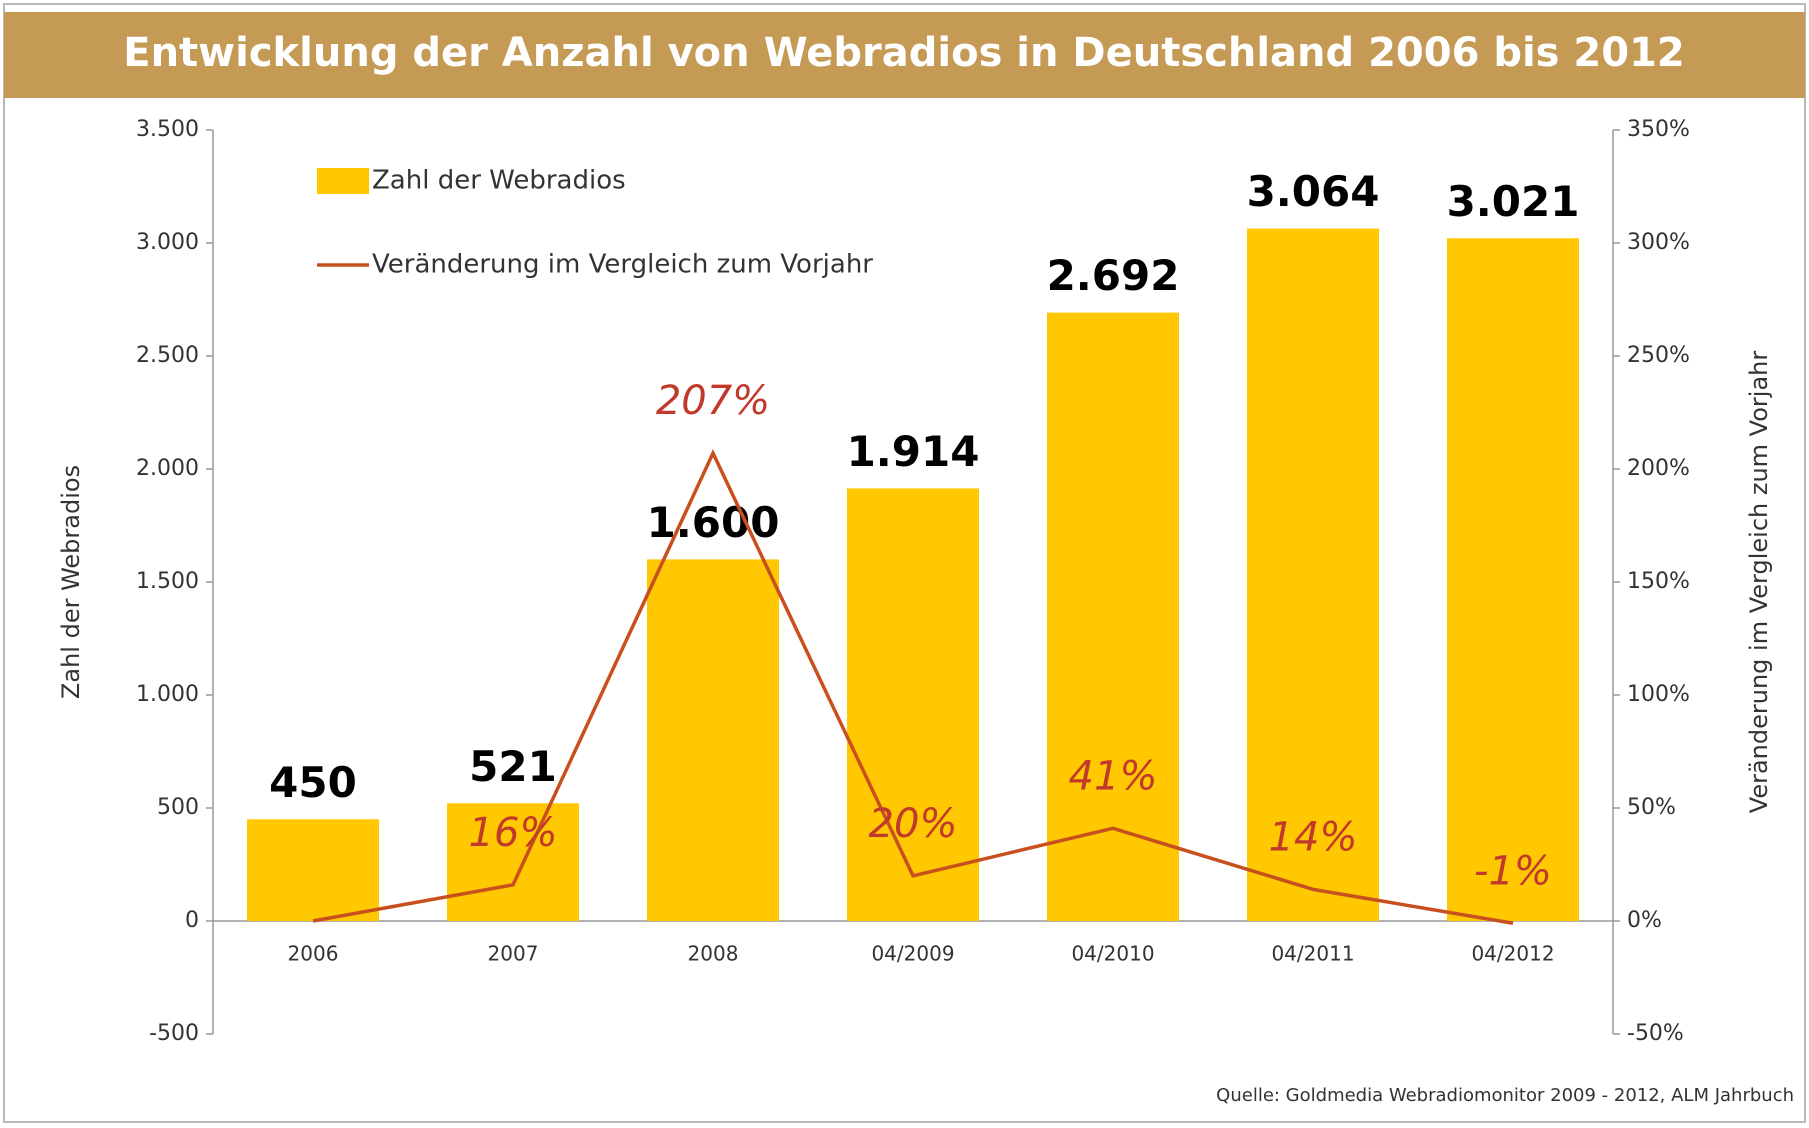 The height and width of the screenshot is (1128, 1809). What do you see at coordinates (1658, 694) in the screenshot?
I see `y2-tick-label: 100%` at bounding box center [1658, 694].